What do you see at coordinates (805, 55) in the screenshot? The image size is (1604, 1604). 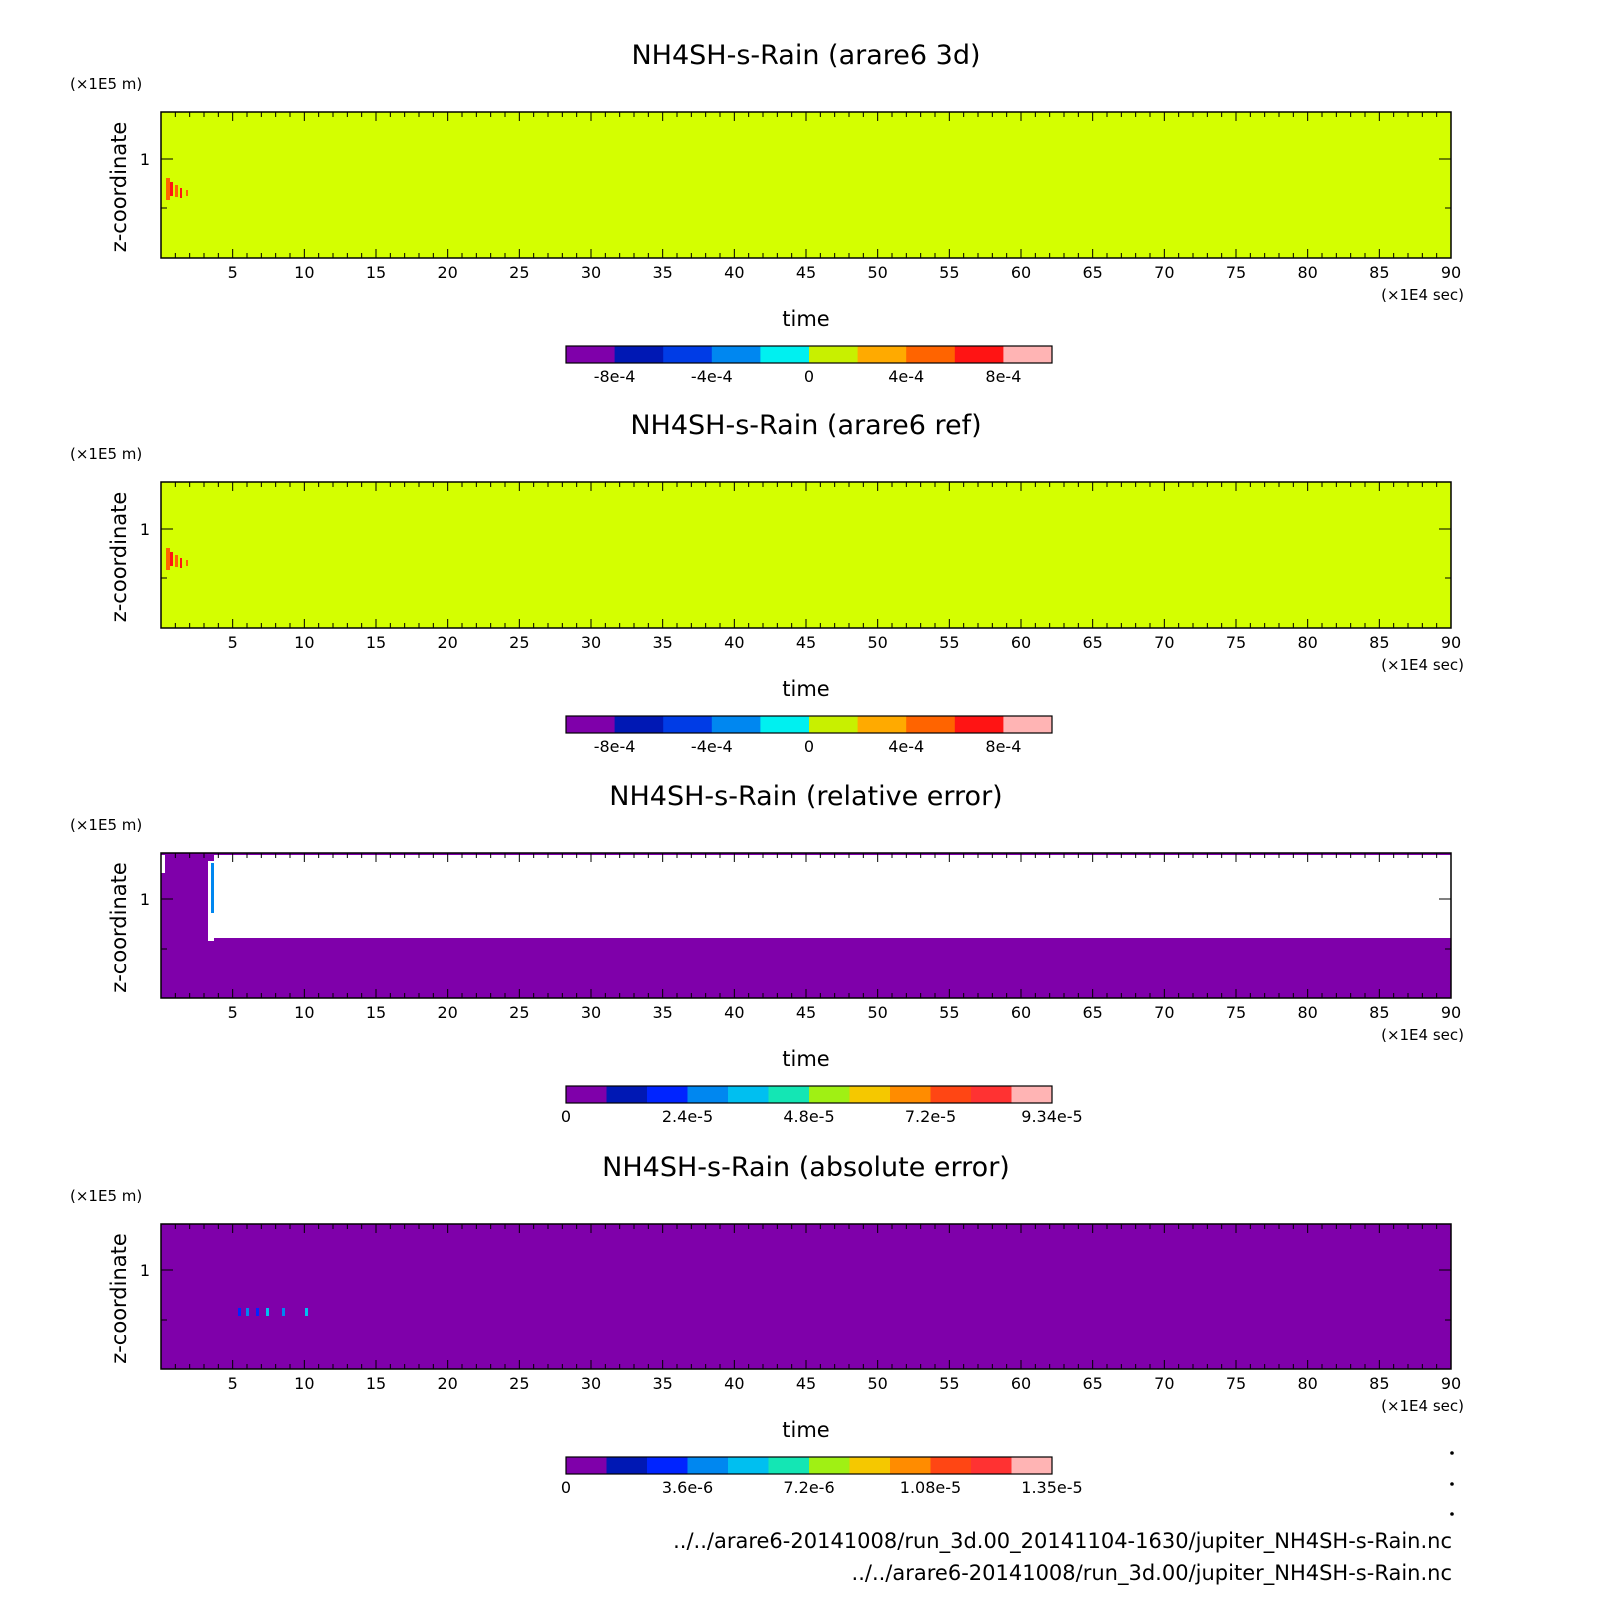 I see `panel-title: NH4SH-s-Rain (arare6 3d)` at bounding box center [805, 55].